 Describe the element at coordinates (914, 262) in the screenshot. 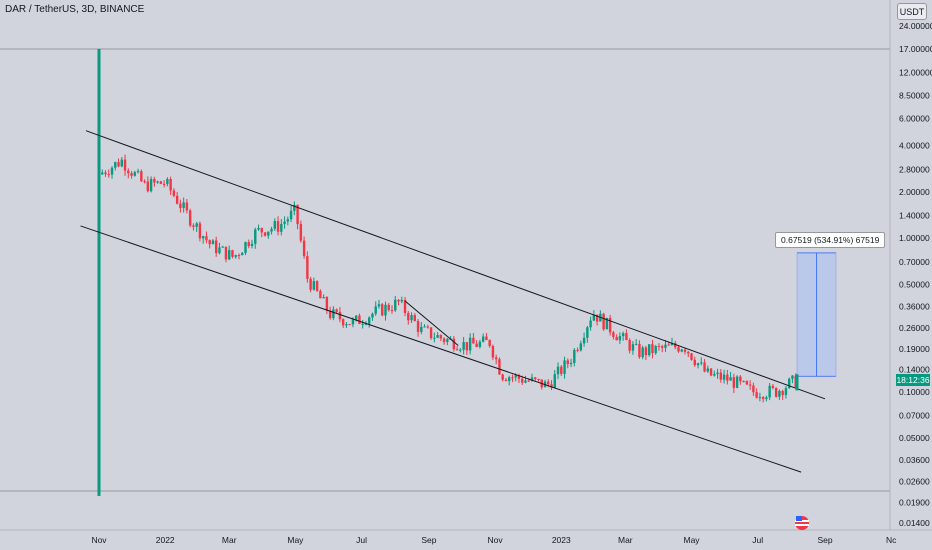

I see `price-tick-label: 0.70000` at that location.